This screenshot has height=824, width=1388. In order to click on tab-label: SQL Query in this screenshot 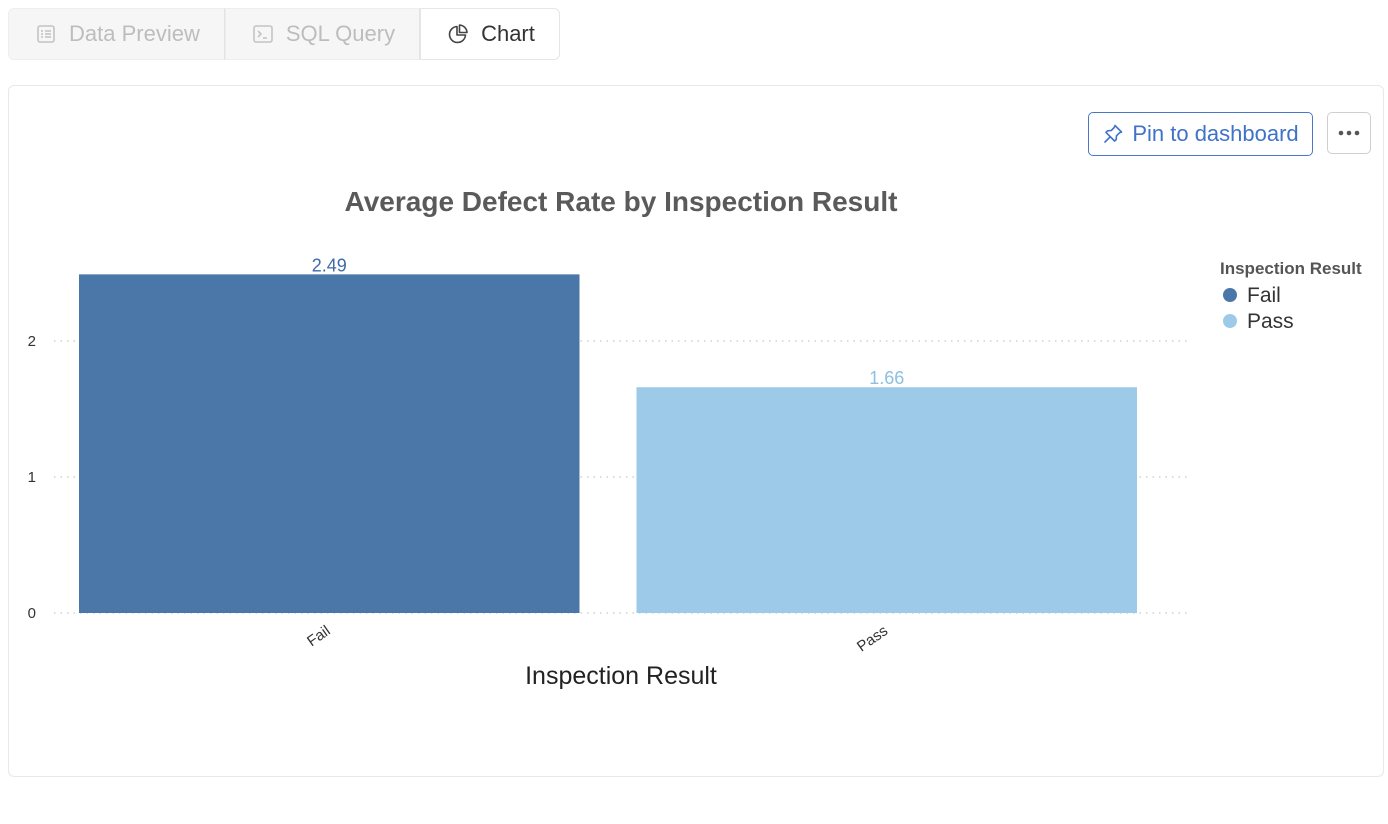, I will do `click(340, 33)`.